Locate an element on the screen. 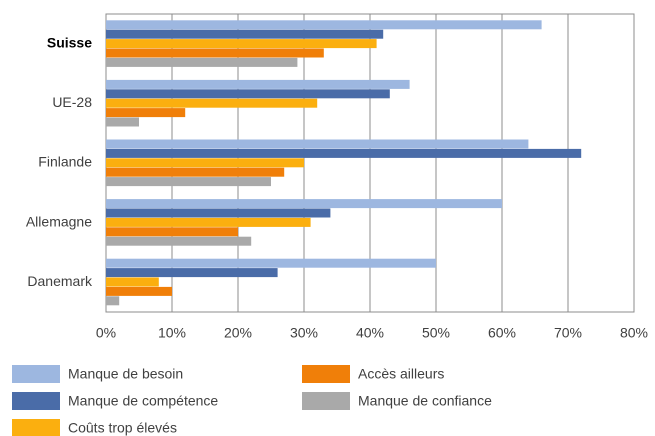 Image resolution: width=655 pixels, height=436 pixels. legend-label: Accès ailleurs is located at coordinates (401, 374).